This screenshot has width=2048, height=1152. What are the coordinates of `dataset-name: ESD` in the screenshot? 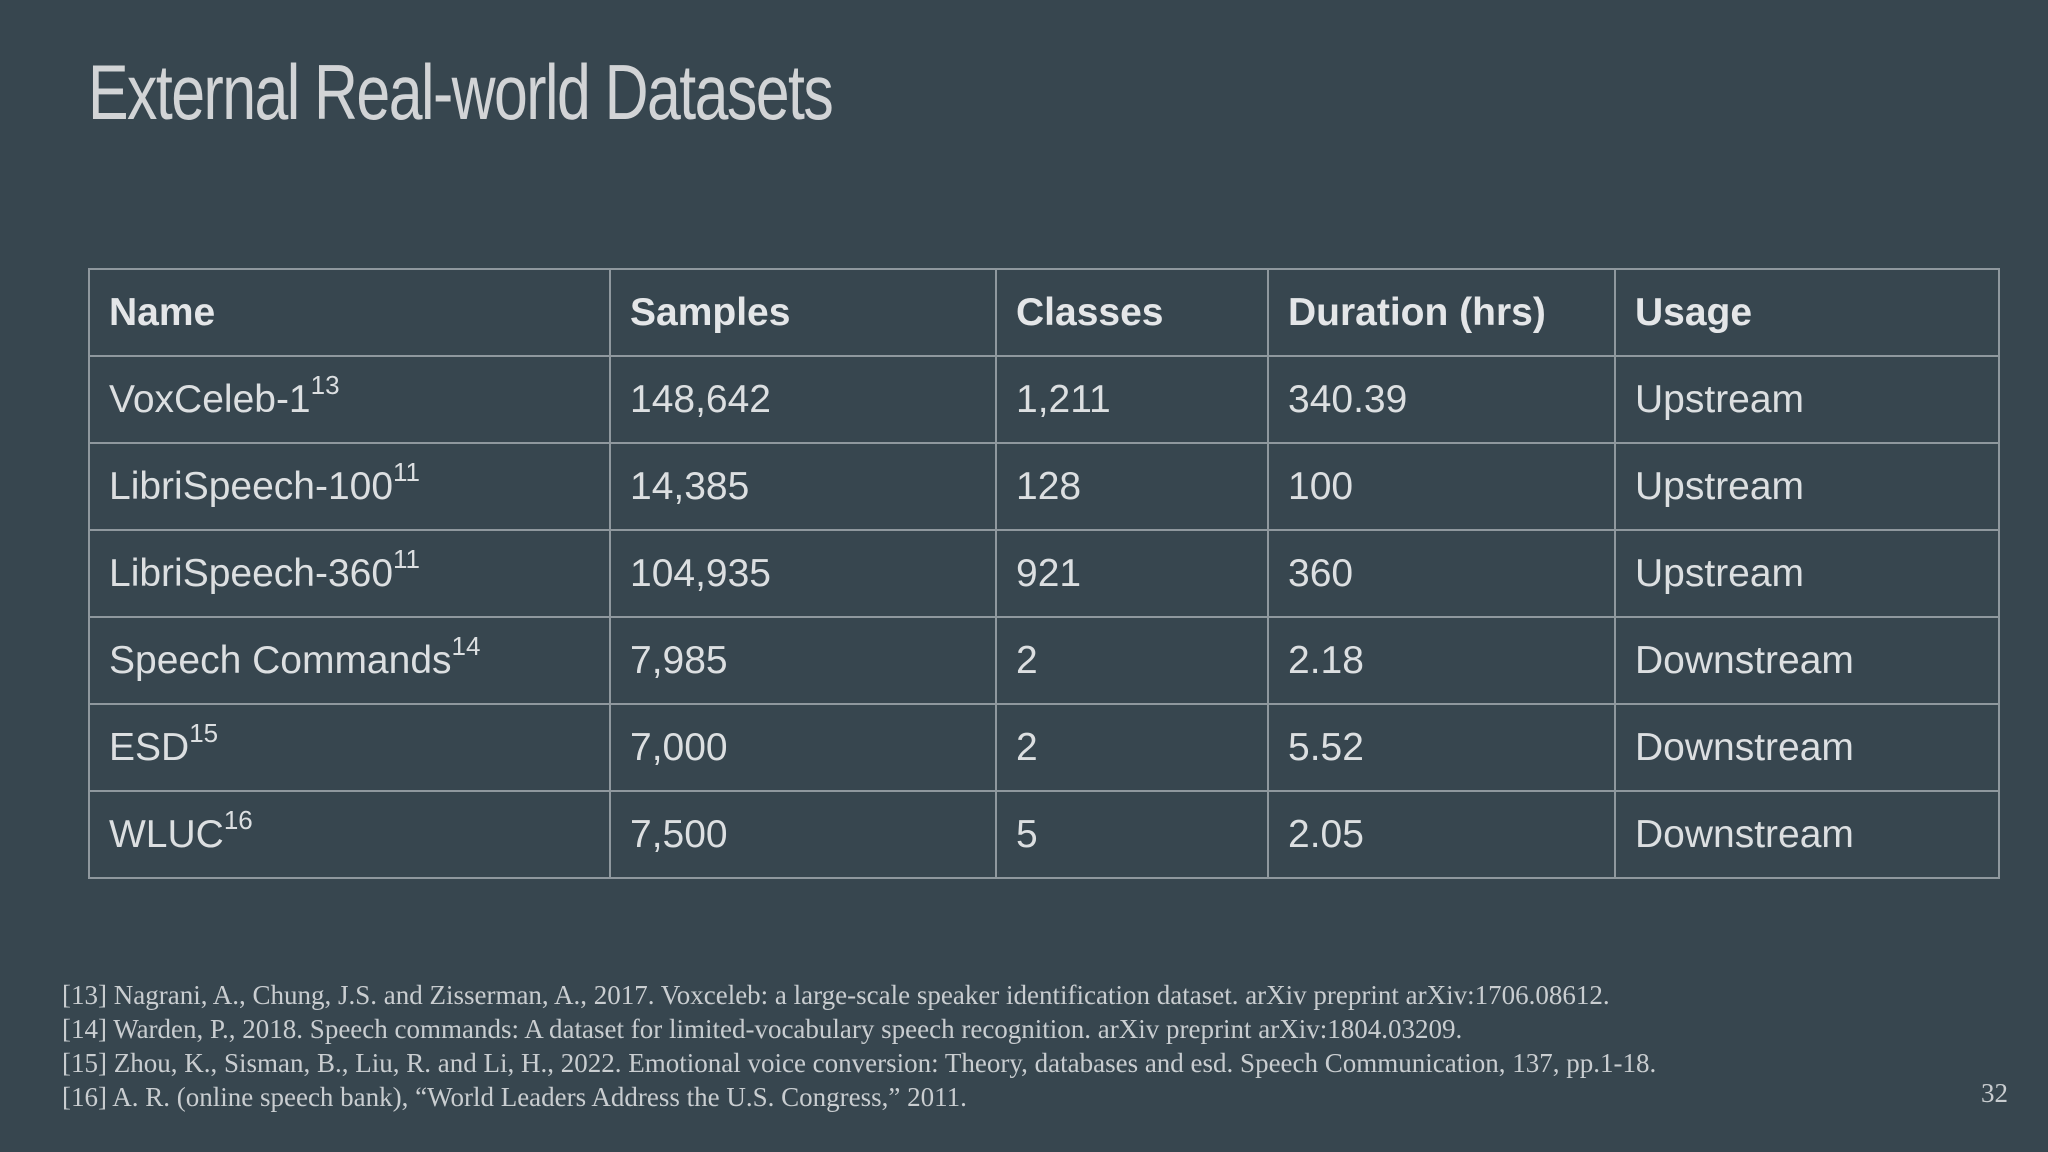 It's located at (149, 747).